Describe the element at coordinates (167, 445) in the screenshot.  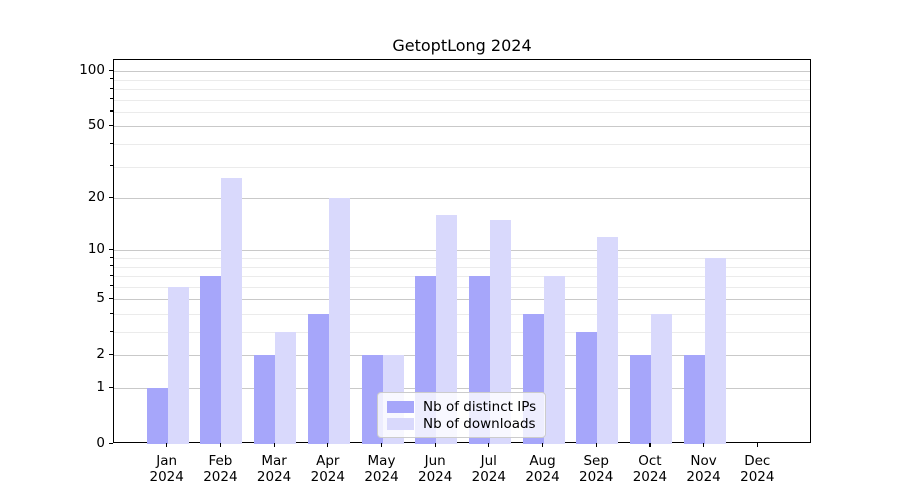
I see `x-tick-jan` at that location.